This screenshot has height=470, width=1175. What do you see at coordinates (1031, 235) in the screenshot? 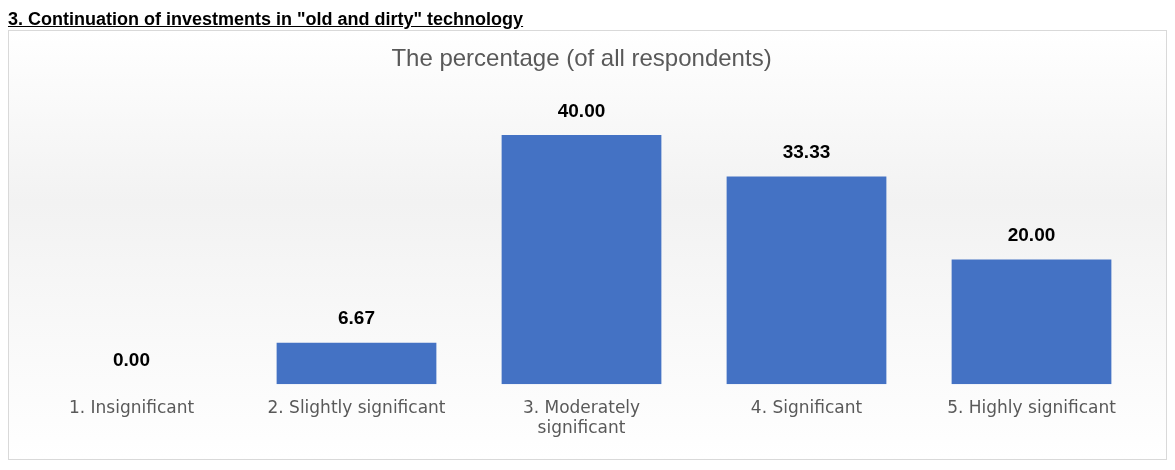
I see `data-label: 20.00` at bounding box center [1031, 235].